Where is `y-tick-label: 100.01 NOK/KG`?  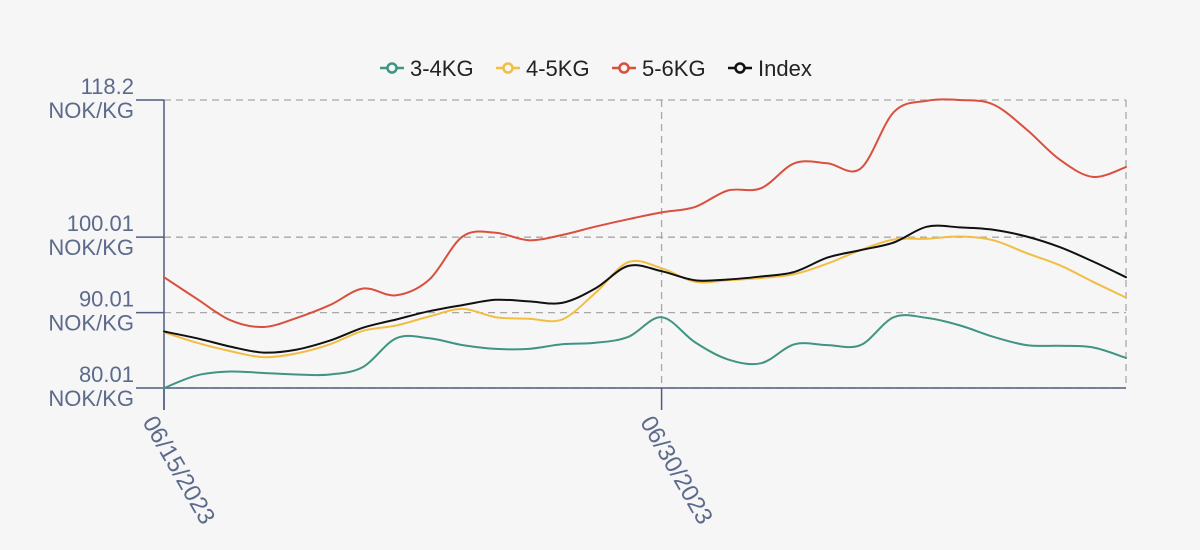
y-tick-label: 100.01 NOK/KG is located at coordinates (91, 235).